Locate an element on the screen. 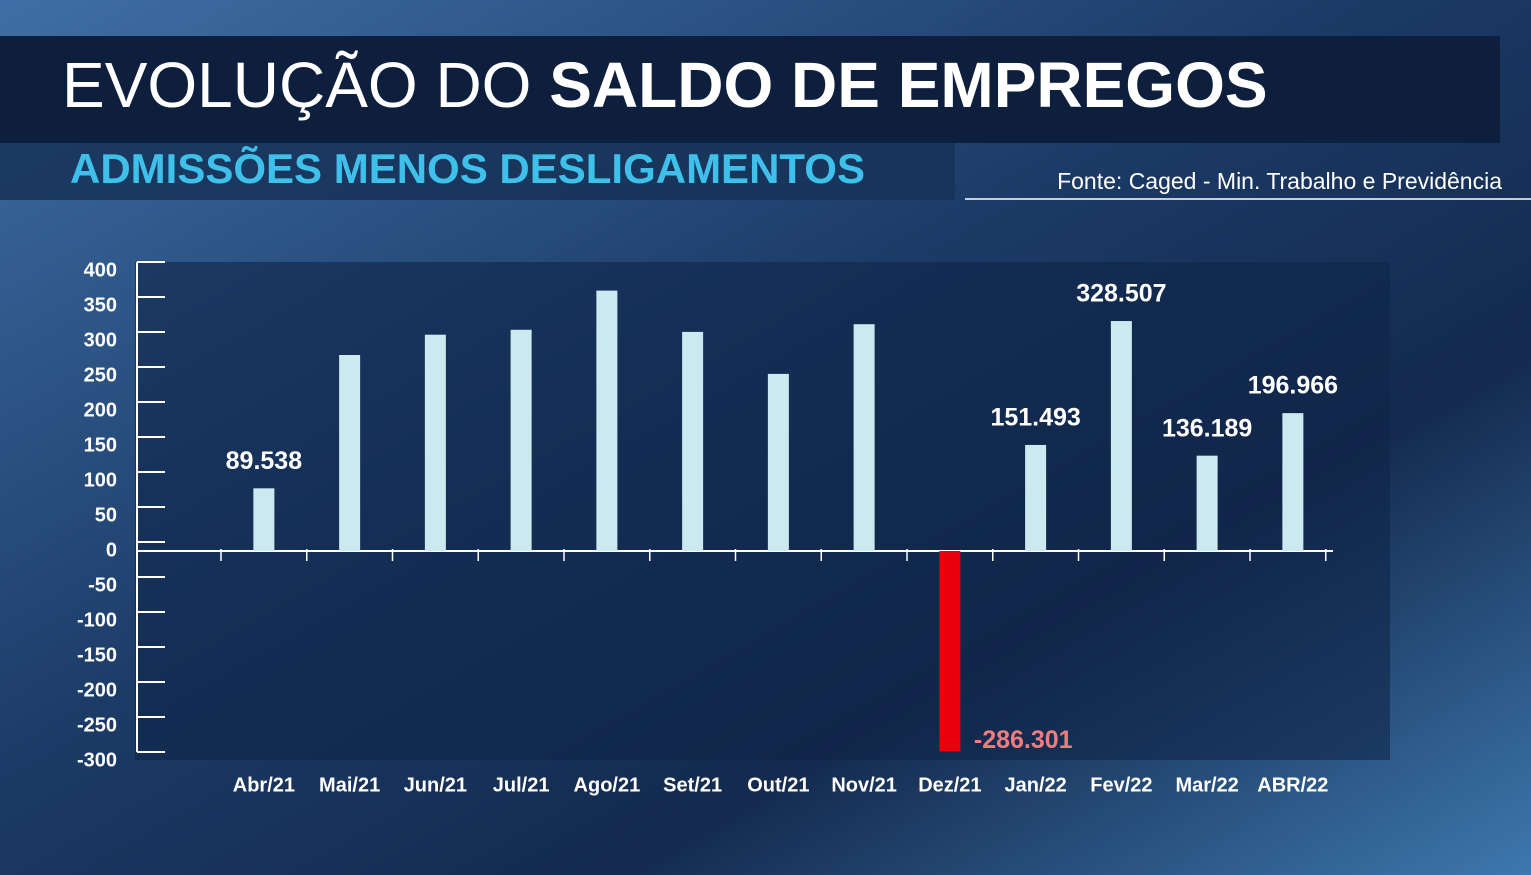 This screenshot has width=1531, height=875. data-label: 89.538 is located at coordinates (264, 461).